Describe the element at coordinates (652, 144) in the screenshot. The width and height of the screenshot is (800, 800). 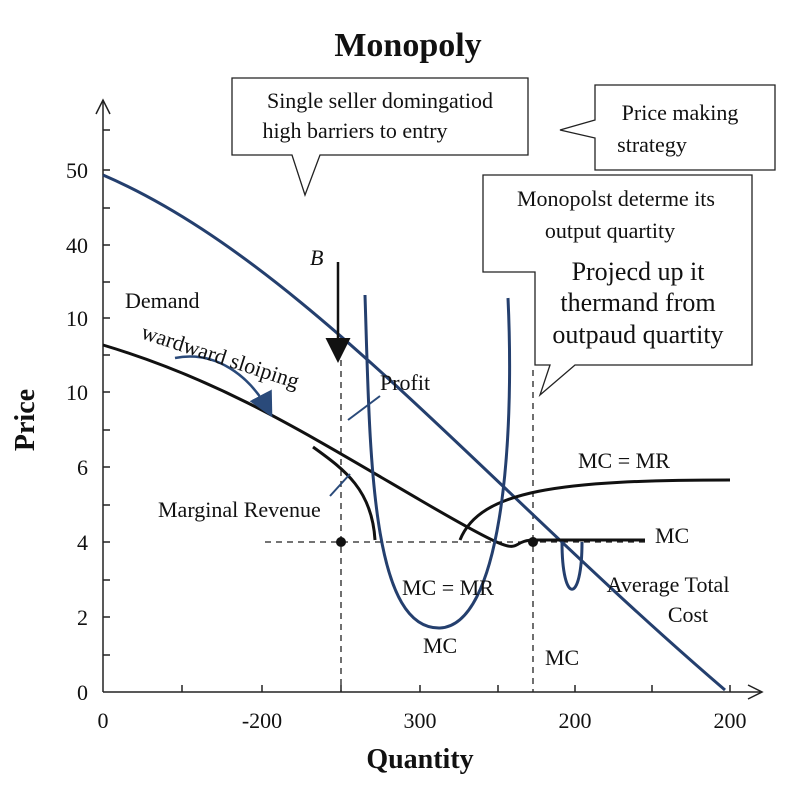
I see `callout-text: strategy` at that location.